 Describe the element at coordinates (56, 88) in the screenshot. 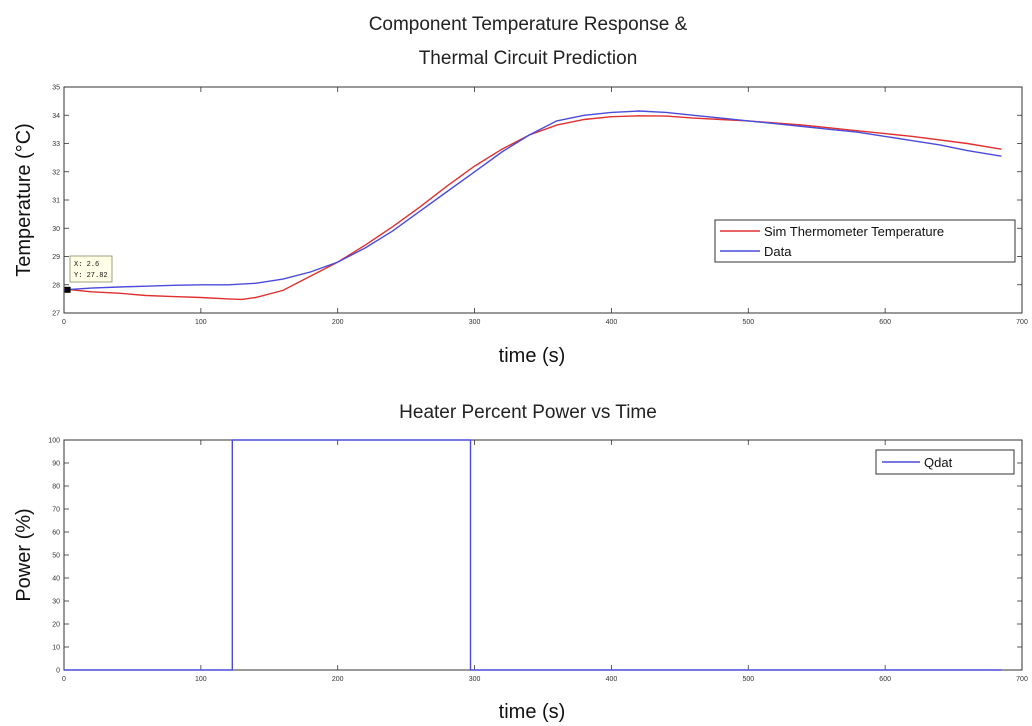

I see `chart1-ytick-label: 35` at that location.